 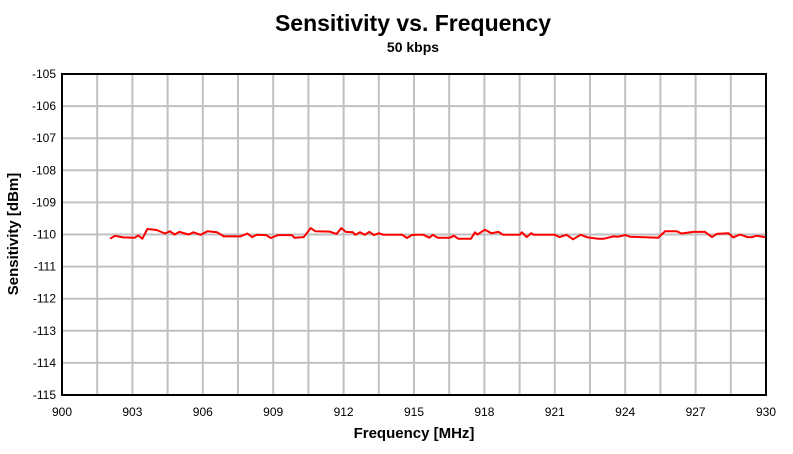 I want to click on x-tick-label: 924, so click(x=625, y=412).